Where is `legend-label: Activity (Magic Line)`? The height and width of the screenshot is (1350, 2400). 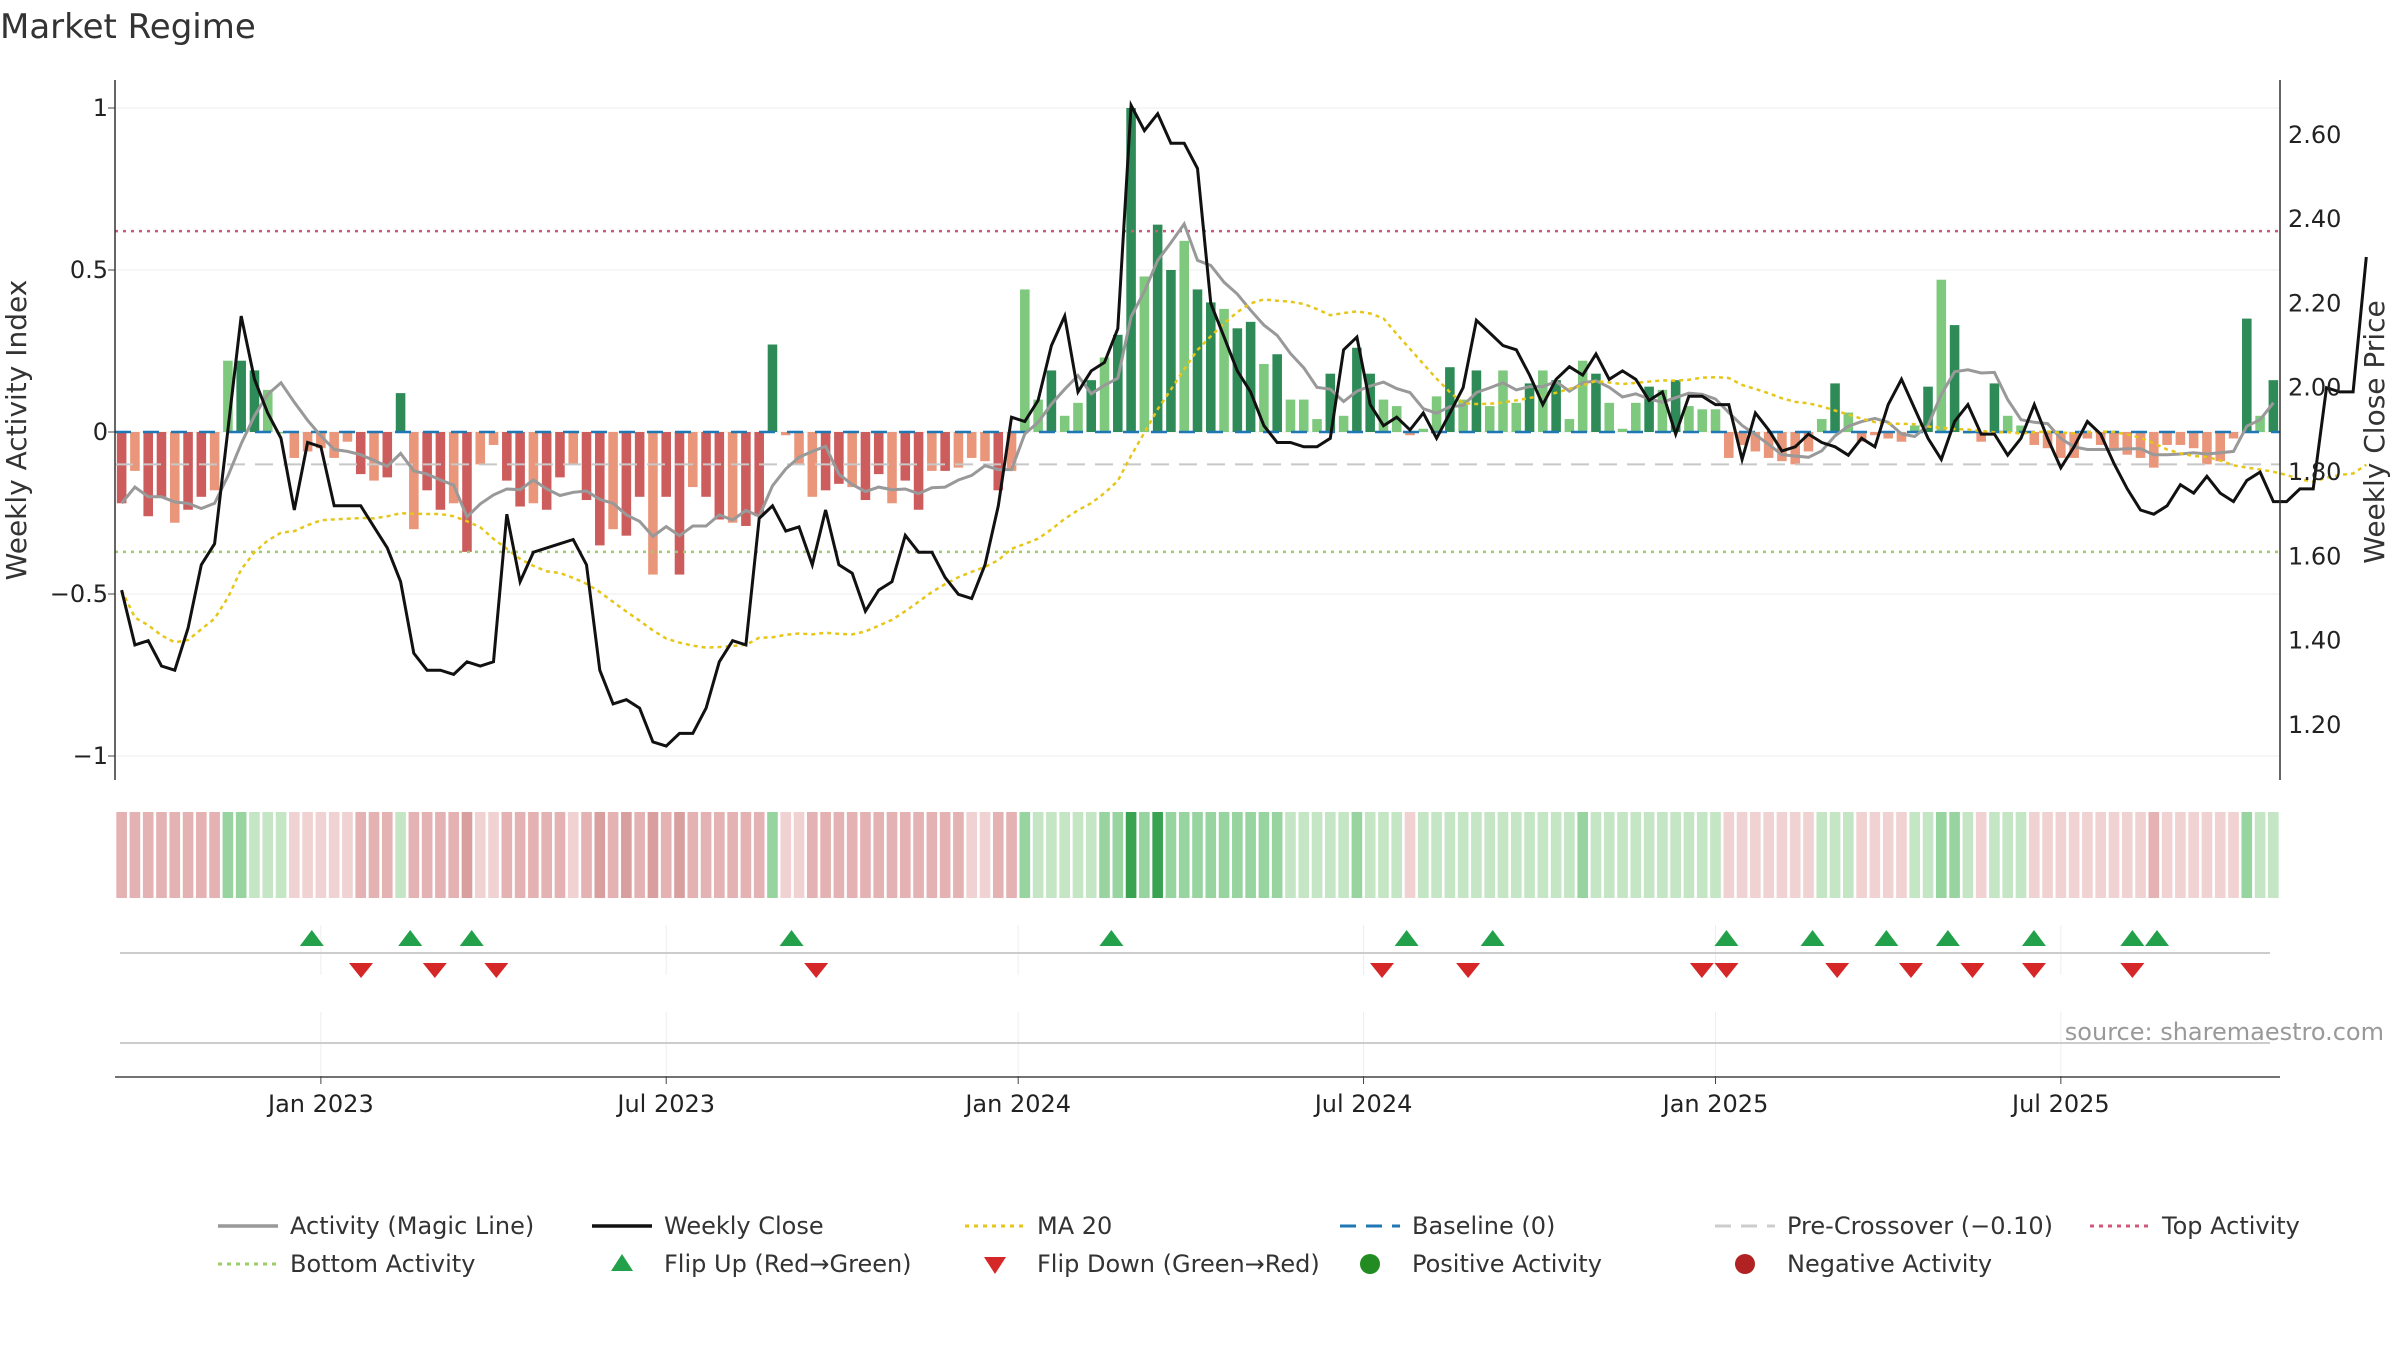 legend-label: Activity (Magic Line) is located at coordinates (412, 1226).